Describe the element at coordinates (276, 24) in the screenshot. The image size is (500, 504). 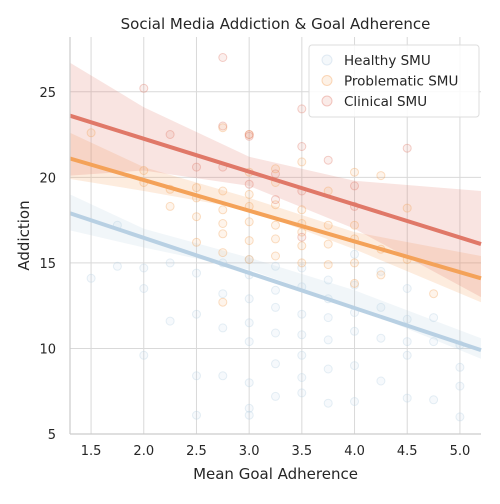
I see `chart-title: Social Media Addiction & Goal Adherence` at that location.